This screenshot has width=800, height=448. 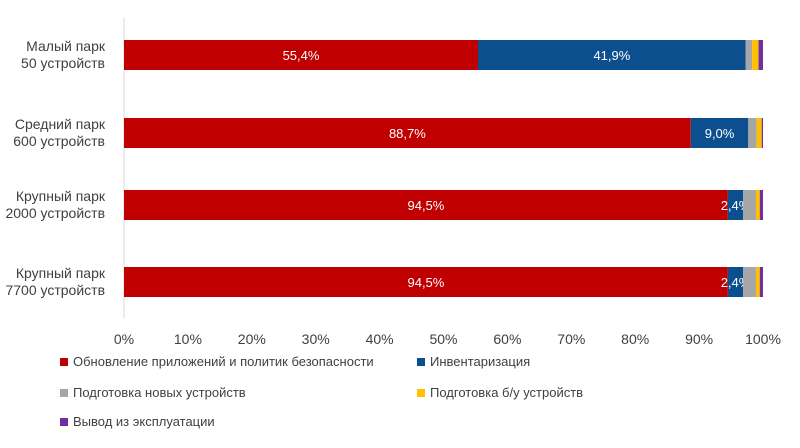 I want to click on category-label: 600 устройств, so click(x=59, y=141).